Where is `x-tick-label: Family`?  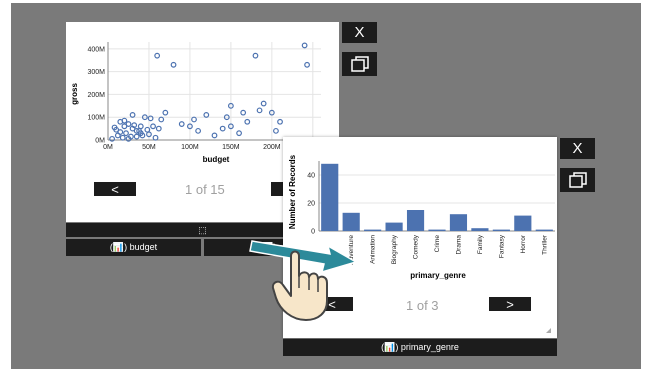
x-tick-label: Family is located at coordinates (480, 244).